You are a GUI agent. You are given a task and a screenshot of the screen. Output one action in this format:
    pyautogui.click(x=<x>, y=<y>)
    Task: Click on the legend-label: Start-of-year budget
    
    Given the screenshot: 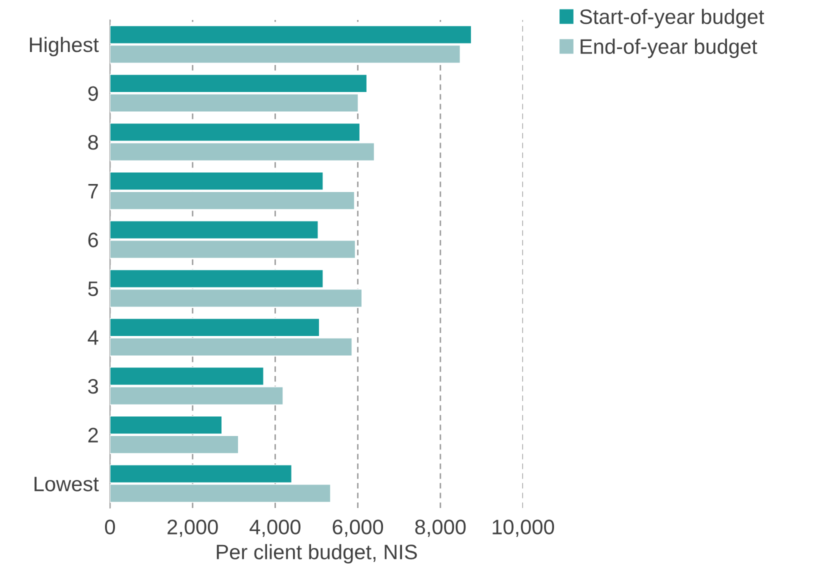 What is the action you would take?
    pyautogui.click(x=672, y=18)
    